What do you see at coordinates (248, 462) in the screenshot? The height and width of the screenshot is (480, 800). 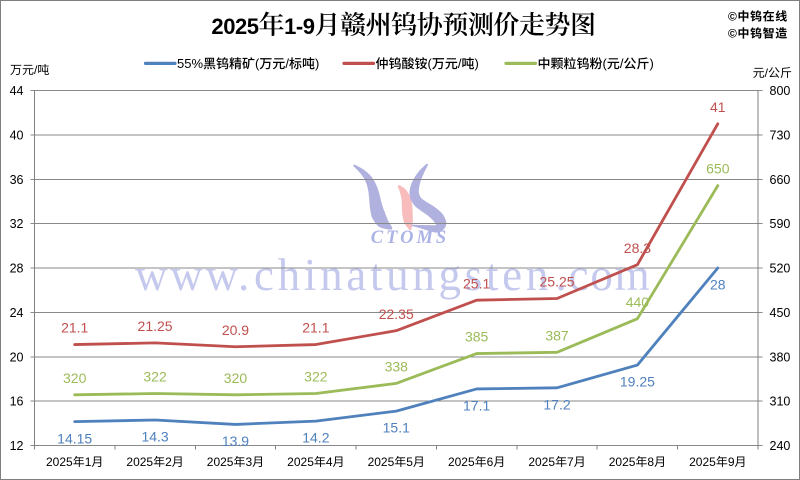 I see `svg-text: 3` at bounding box center [248, 462].